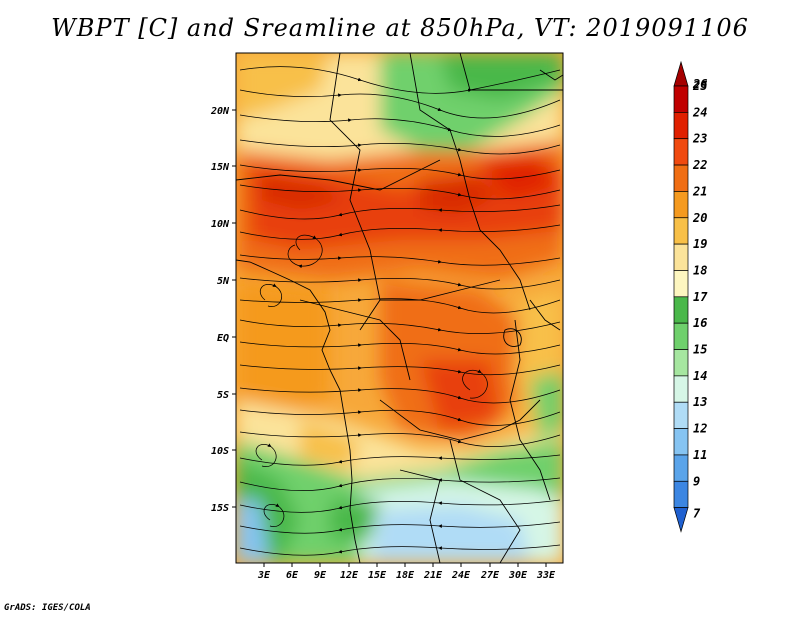 This screenshot has width=800, height=618. Describe the element at coordinates (681, 73) in the screenshot. I see `colorbar-top-arrow` at that location.